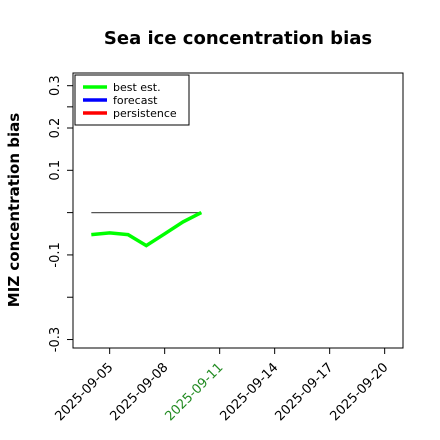 This screenshot has height=440, width=440. Describe the element at coordinates (135, 100) in the screenshot. I see `legend-label: forecast` at that location.